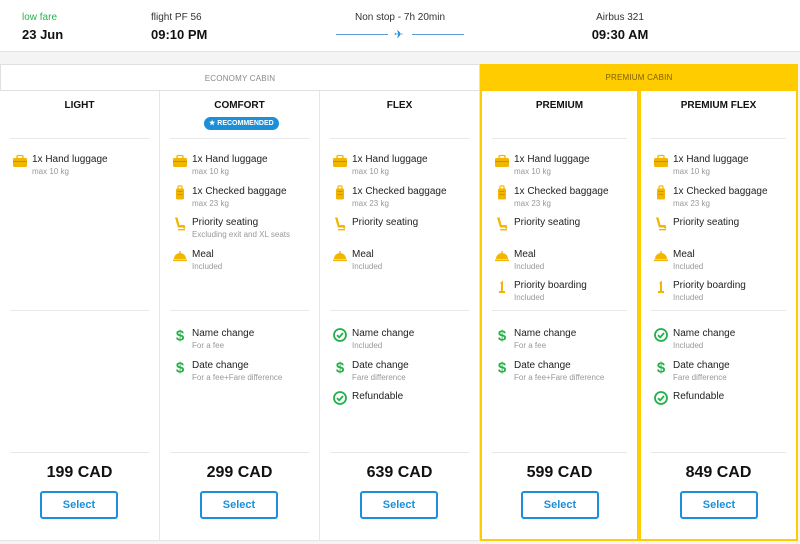  I want to click on arrival-time: 09:30 AM, so click(620, 34).